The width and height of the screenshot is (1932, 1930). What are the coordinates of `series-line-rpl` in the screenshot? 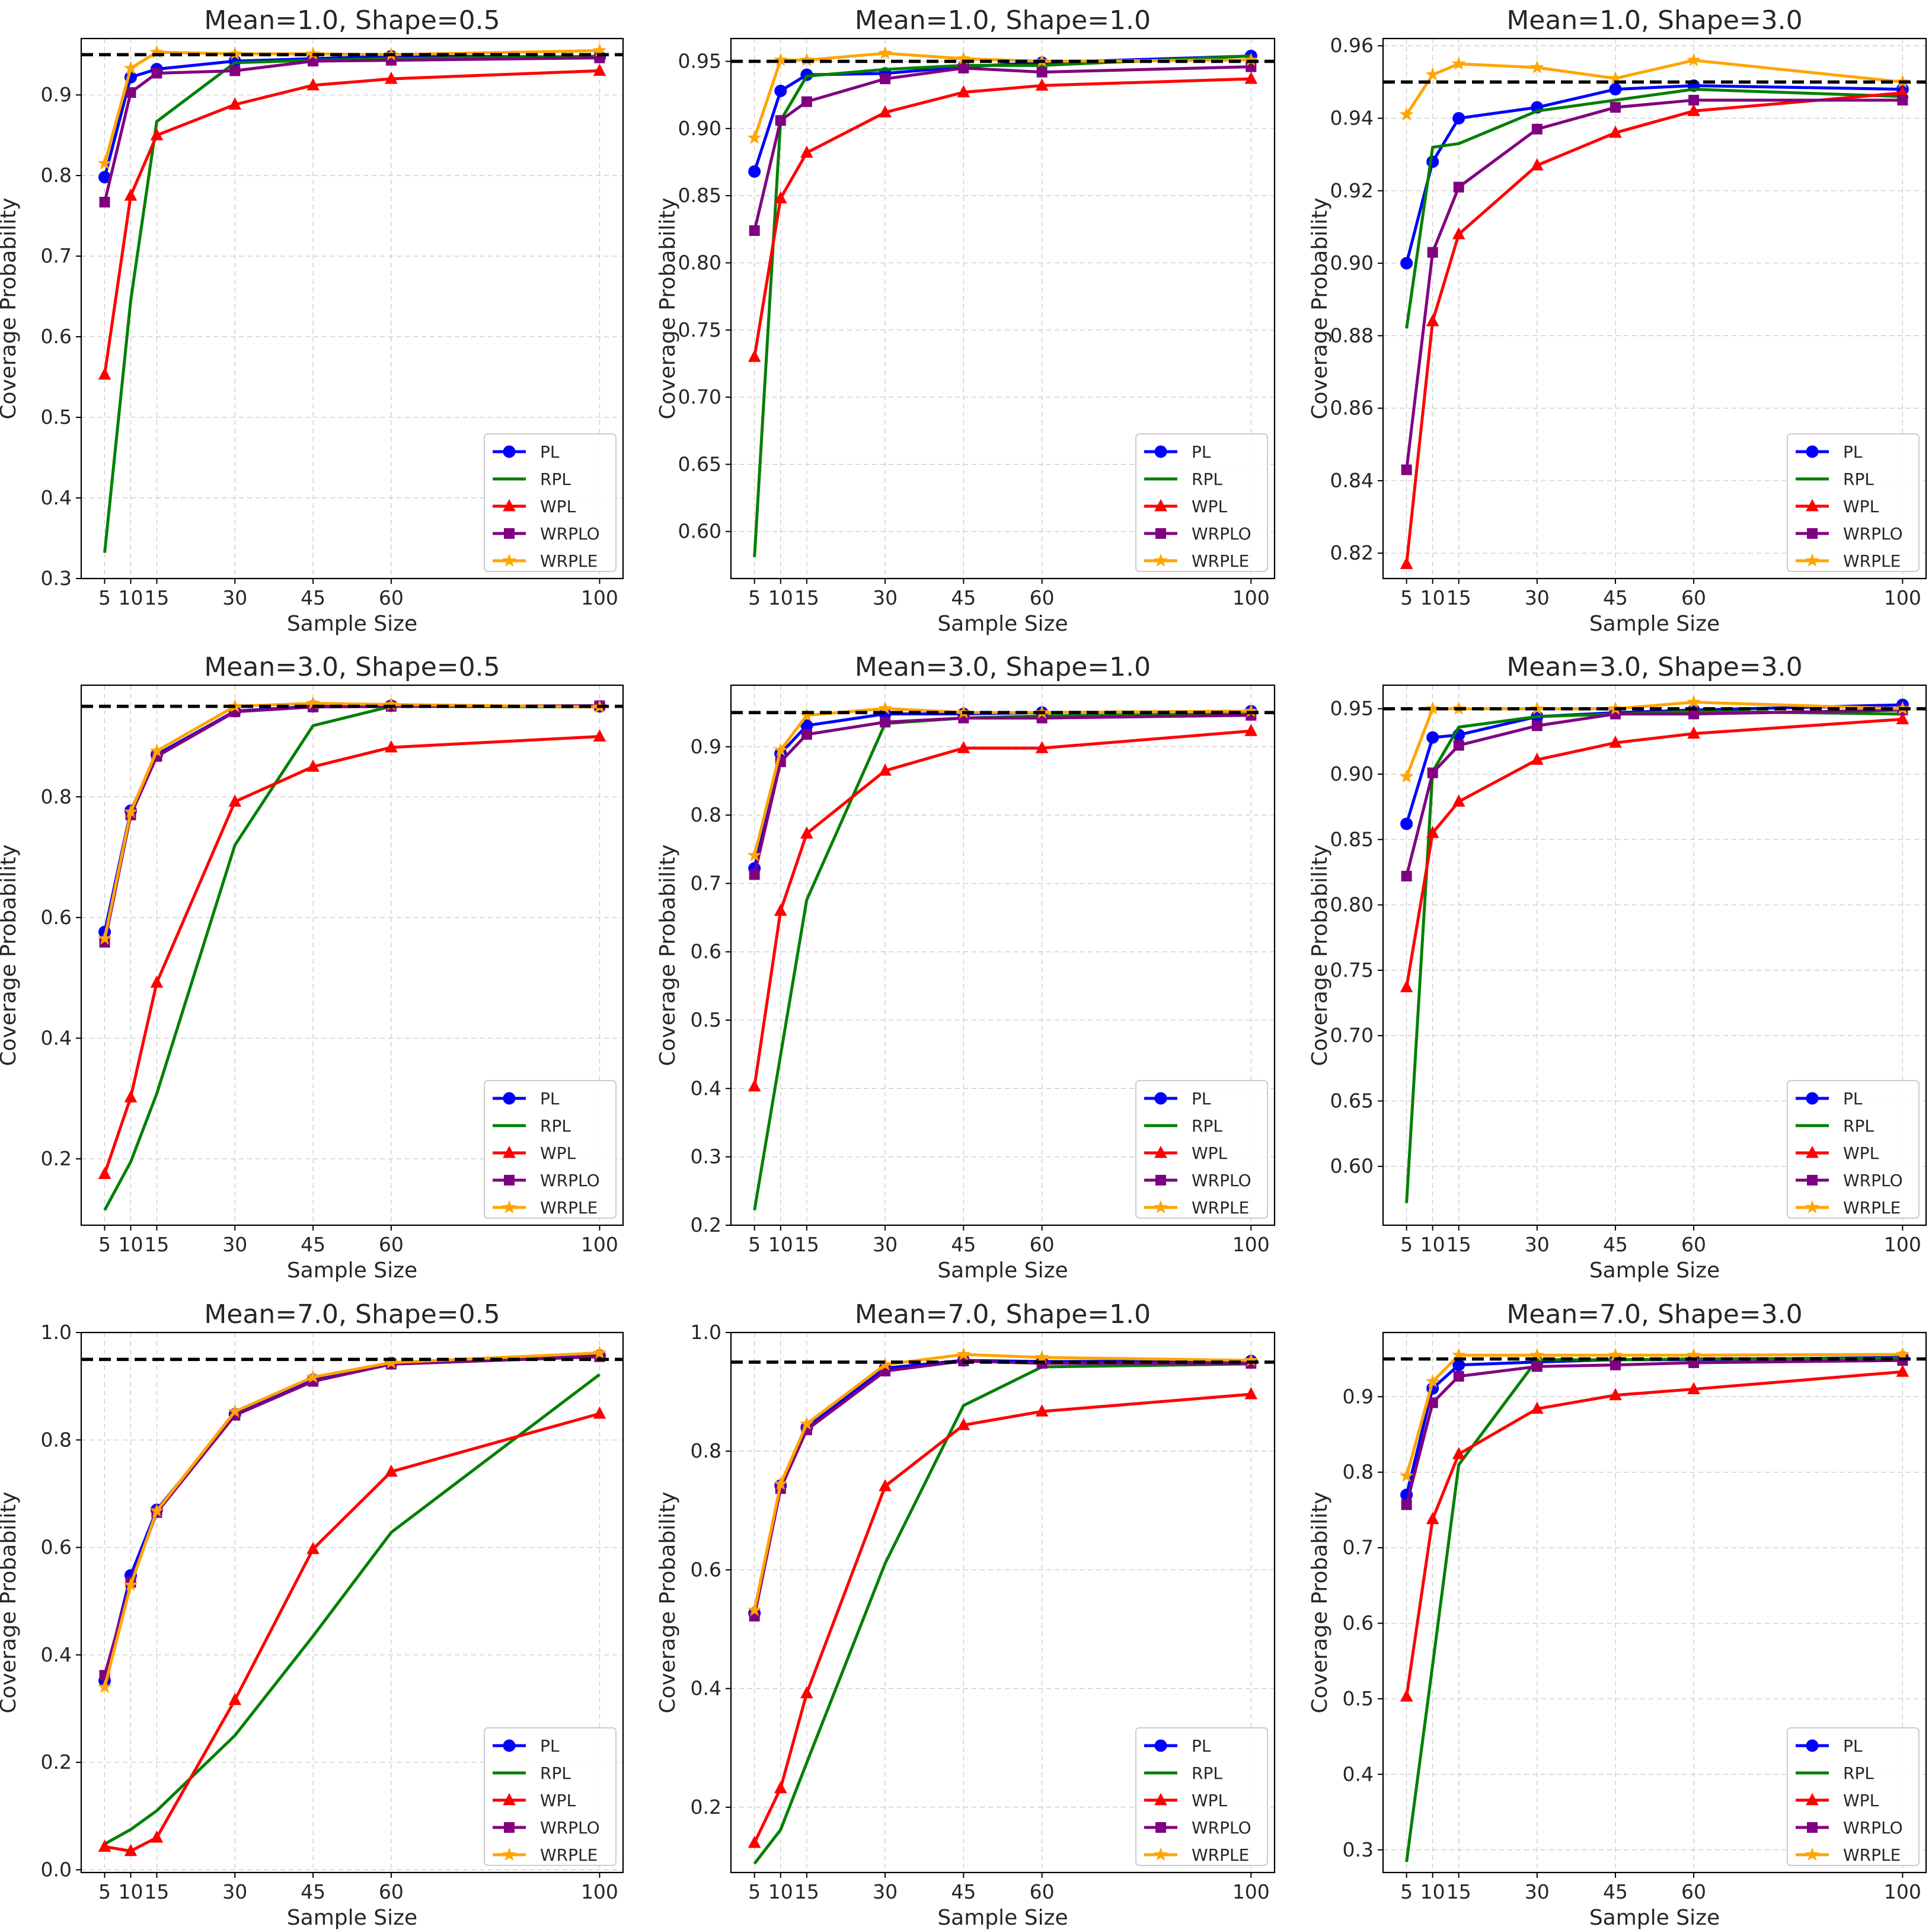 It's located at (352, 1609).